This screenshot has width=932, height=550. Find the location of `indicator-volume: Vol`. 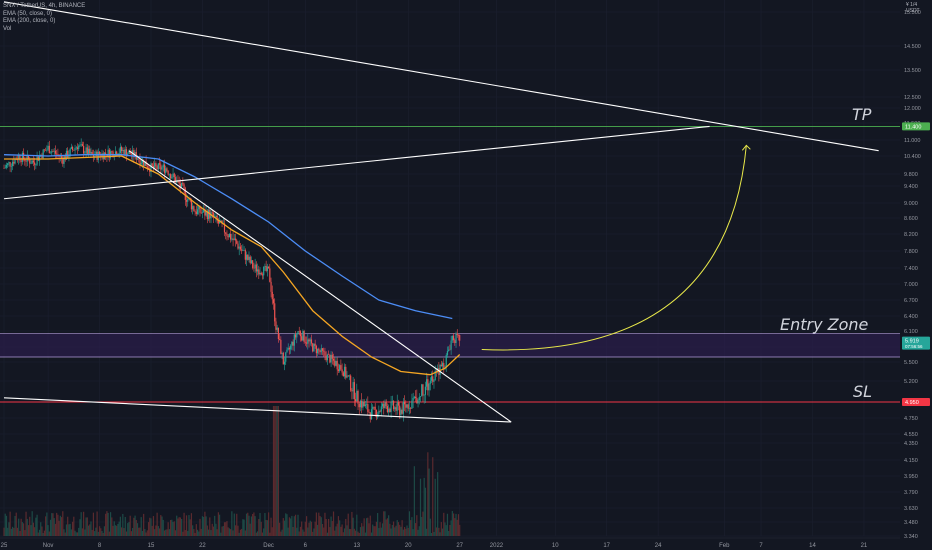

indicator-volume: Vol is located at coordinates (7, 28).